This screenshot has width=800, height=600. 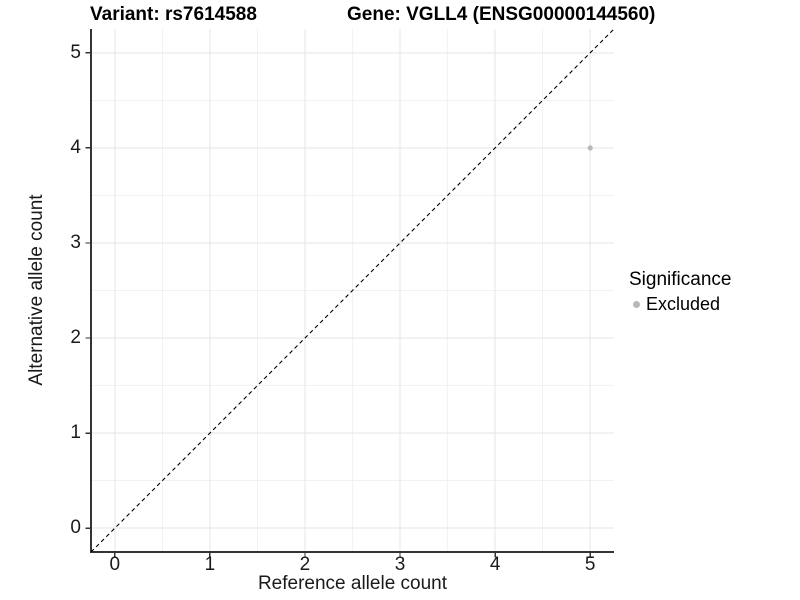 I want to click on legend-title: Significance, so click(x=680, y=279).